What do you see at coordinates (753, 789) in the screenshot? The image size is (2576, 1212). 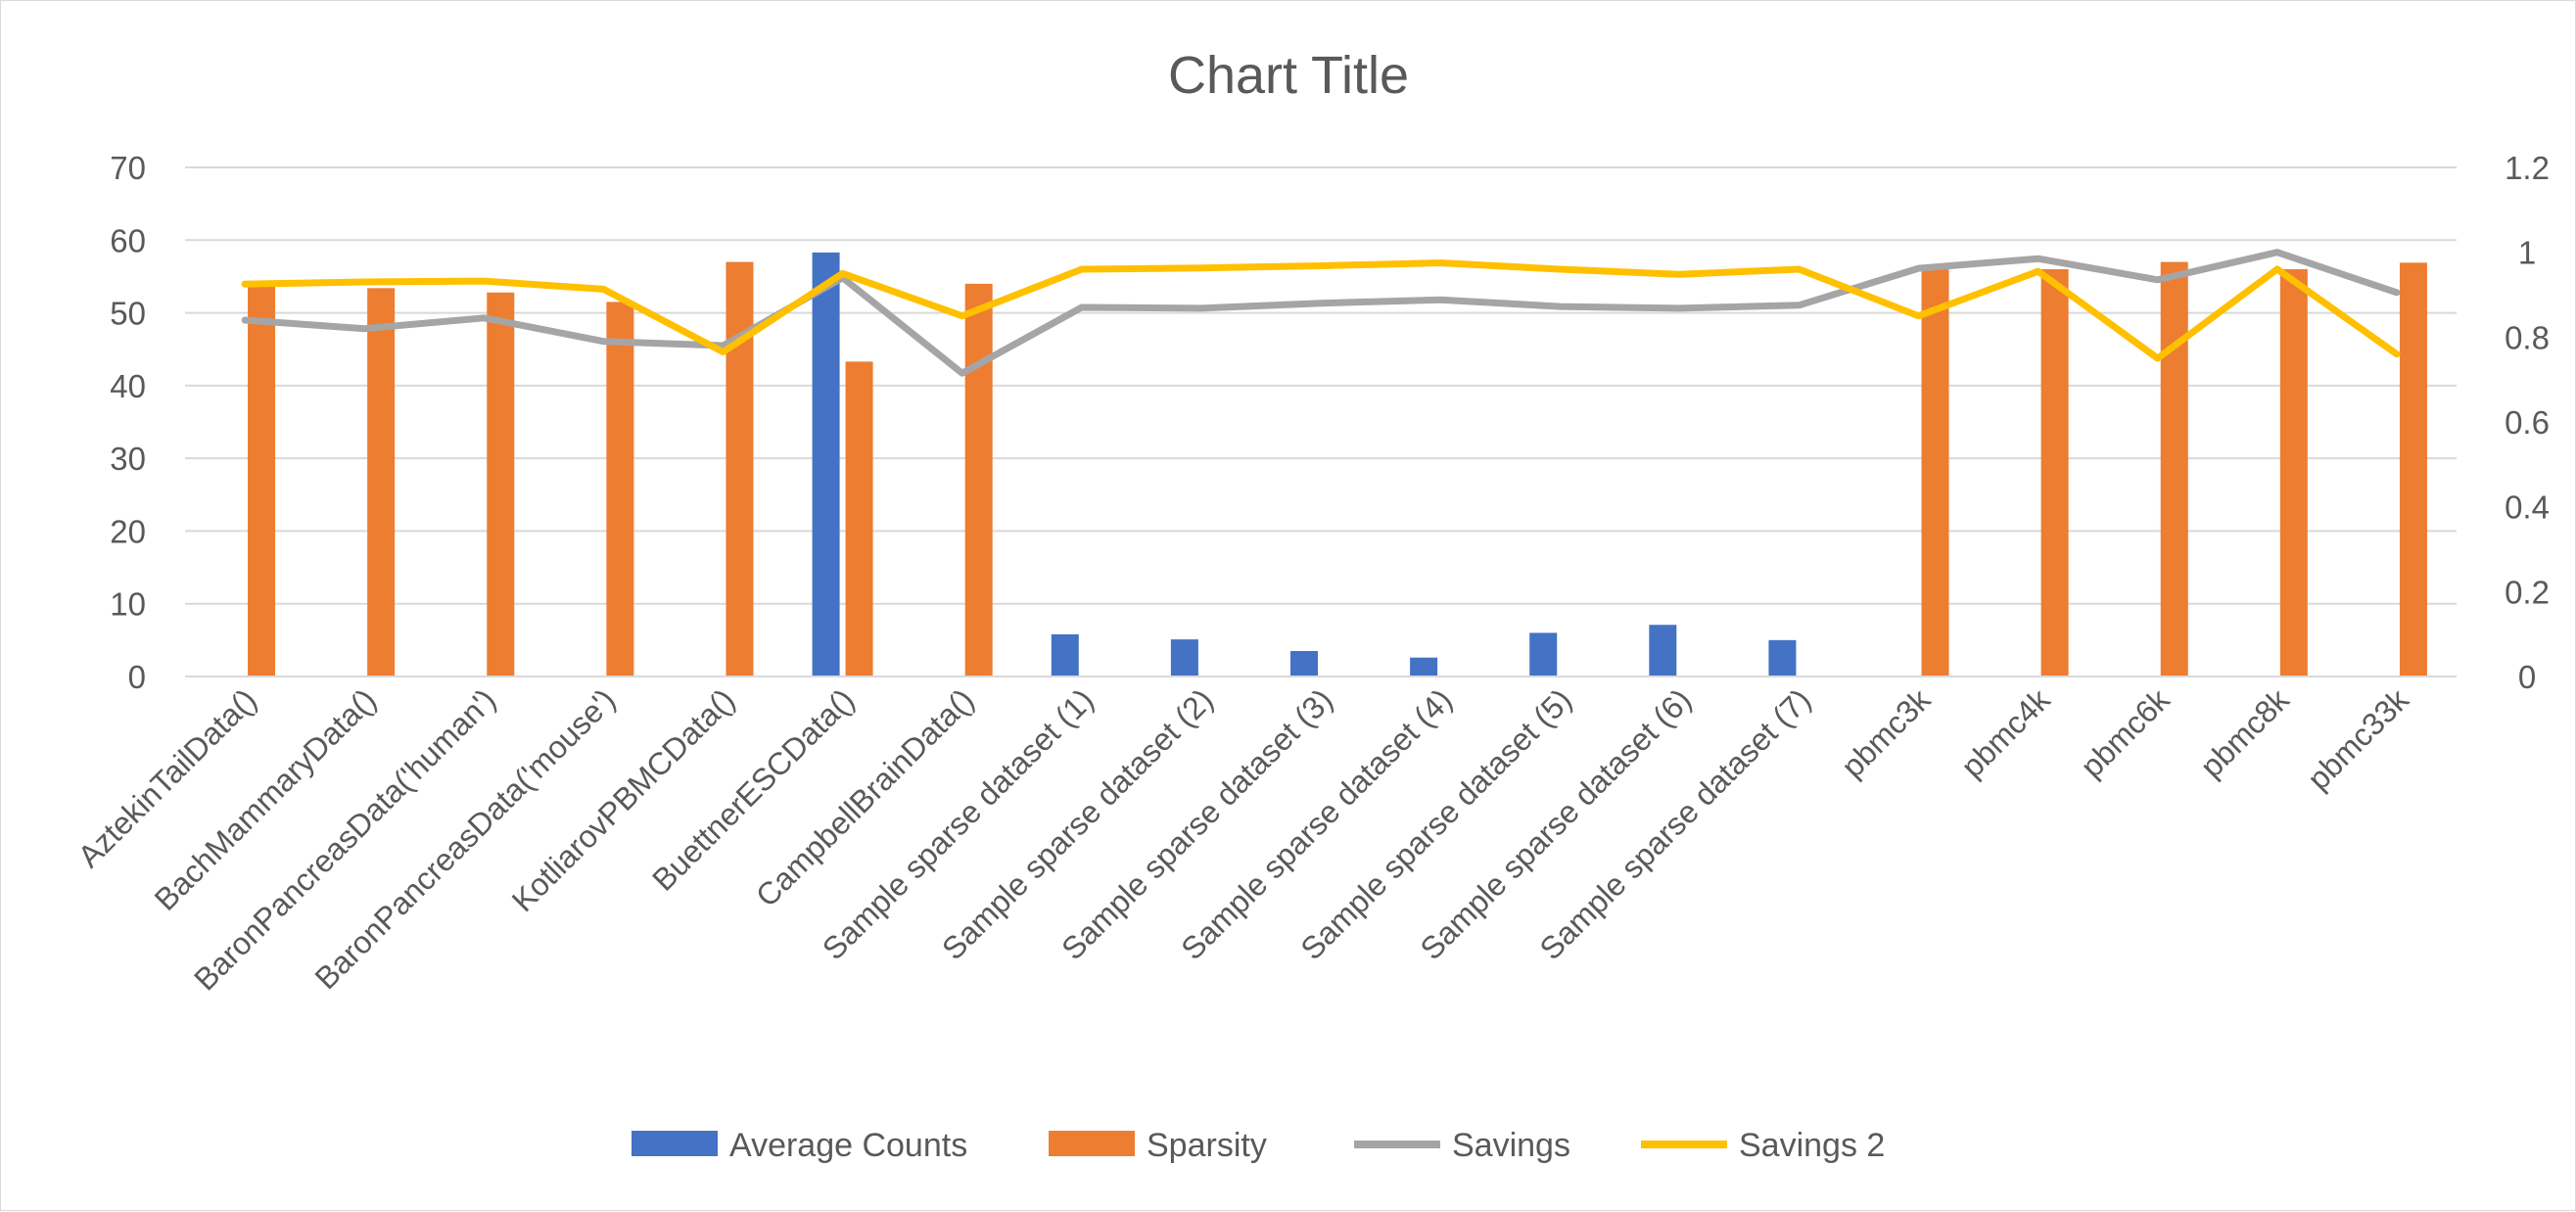 I see `x-tick-label: BuettnerESCData()` at bounding box center [753, 789].